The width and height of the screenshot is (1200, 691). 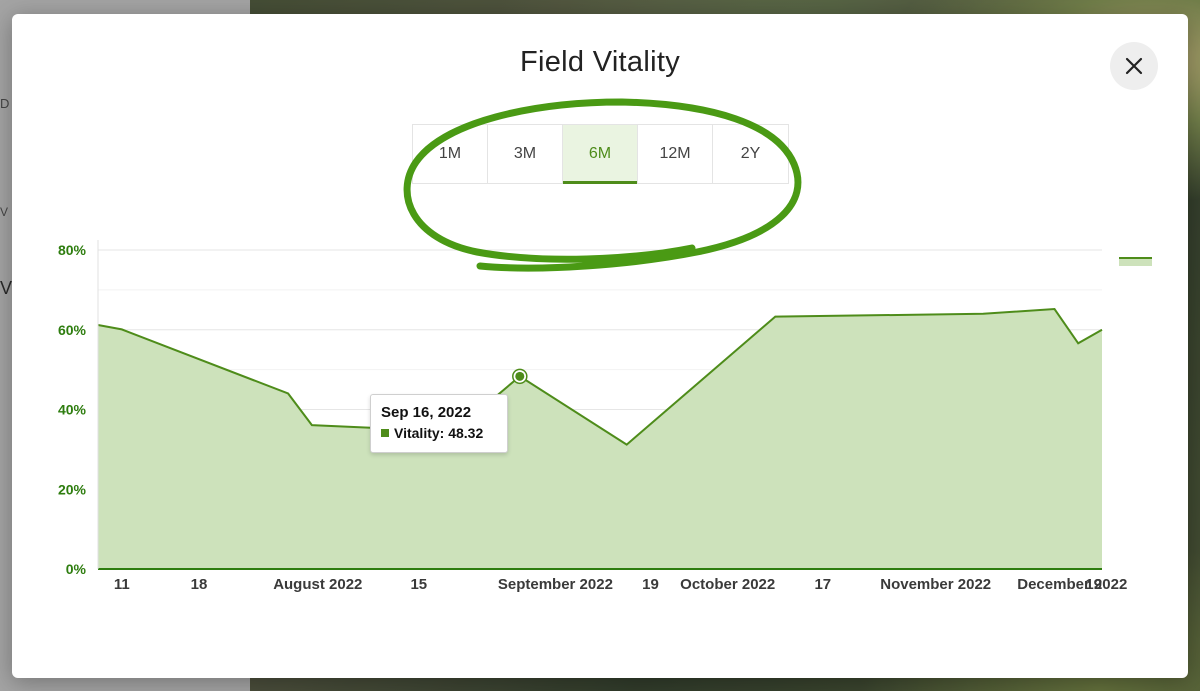 I want to click on close-icon, so click(x=1134, y=66).